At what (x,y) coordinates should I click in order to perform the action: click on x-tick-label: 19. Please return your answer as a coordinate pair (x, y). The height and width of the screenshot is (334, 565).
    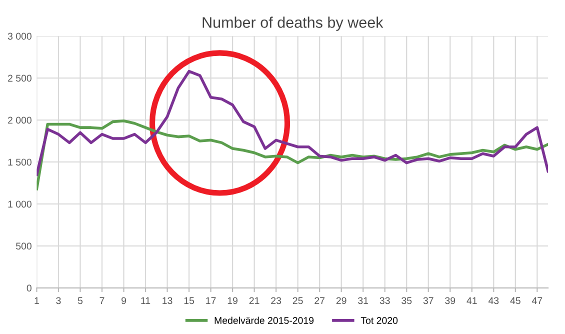
    Looking at the image, I should click on (233, 300).